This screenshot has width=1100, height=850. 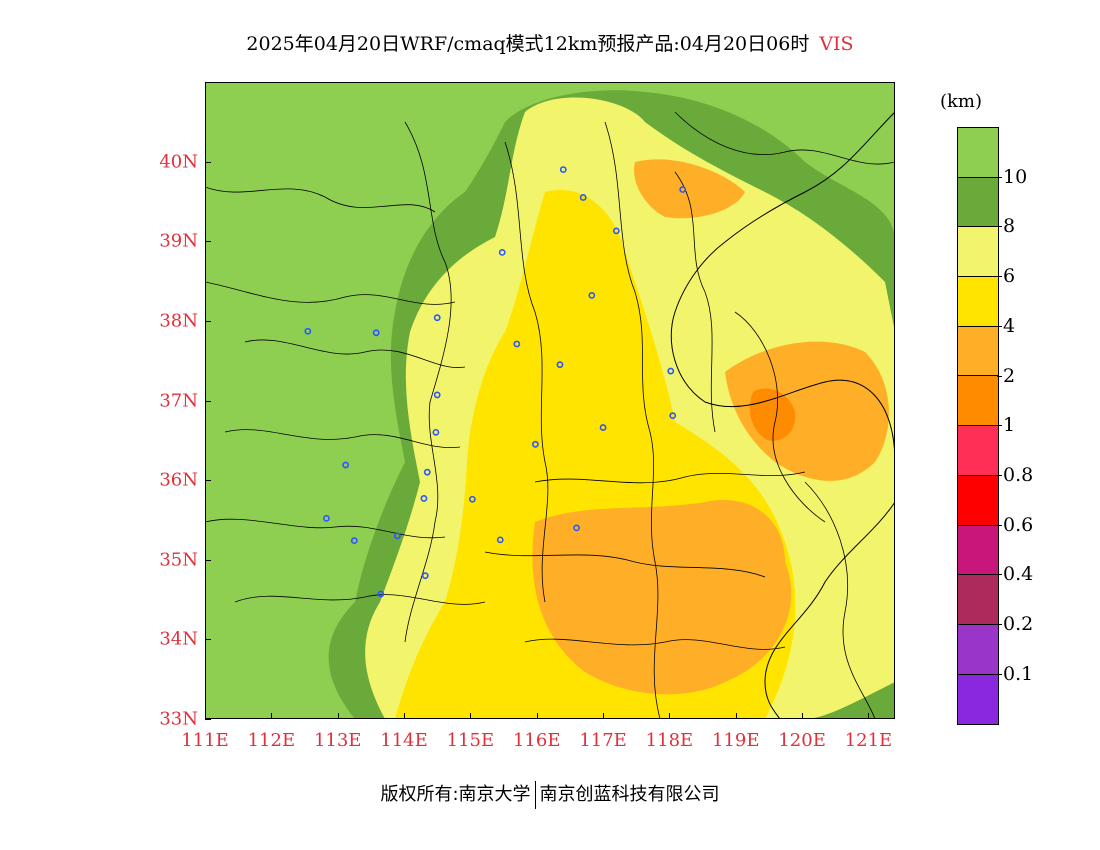 I want to click on colorbar-label: 0.2, so click(x=1018, y=624).